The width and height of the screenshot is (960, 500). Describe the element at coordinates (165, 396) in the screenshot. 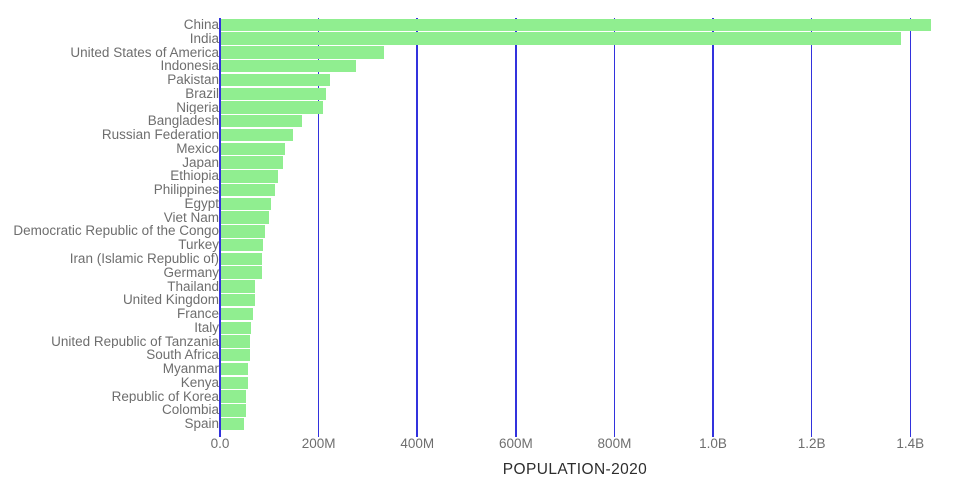

I see `category-label: Republic of Korea` at that location.